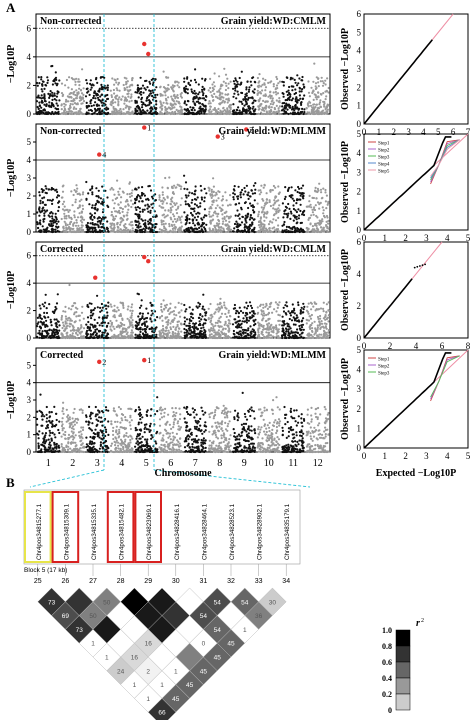  I want to click on manhattan-frame, so click(183, 64).